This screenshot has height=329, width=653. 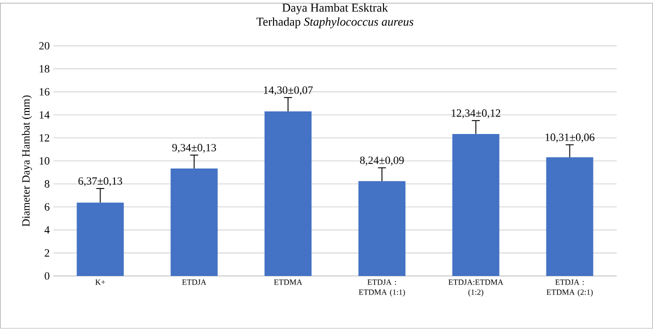 What do you see at coordinates (47, 276) in the screenshot?
I see `y-tick-label: 0` at bounding box center [47, 276].